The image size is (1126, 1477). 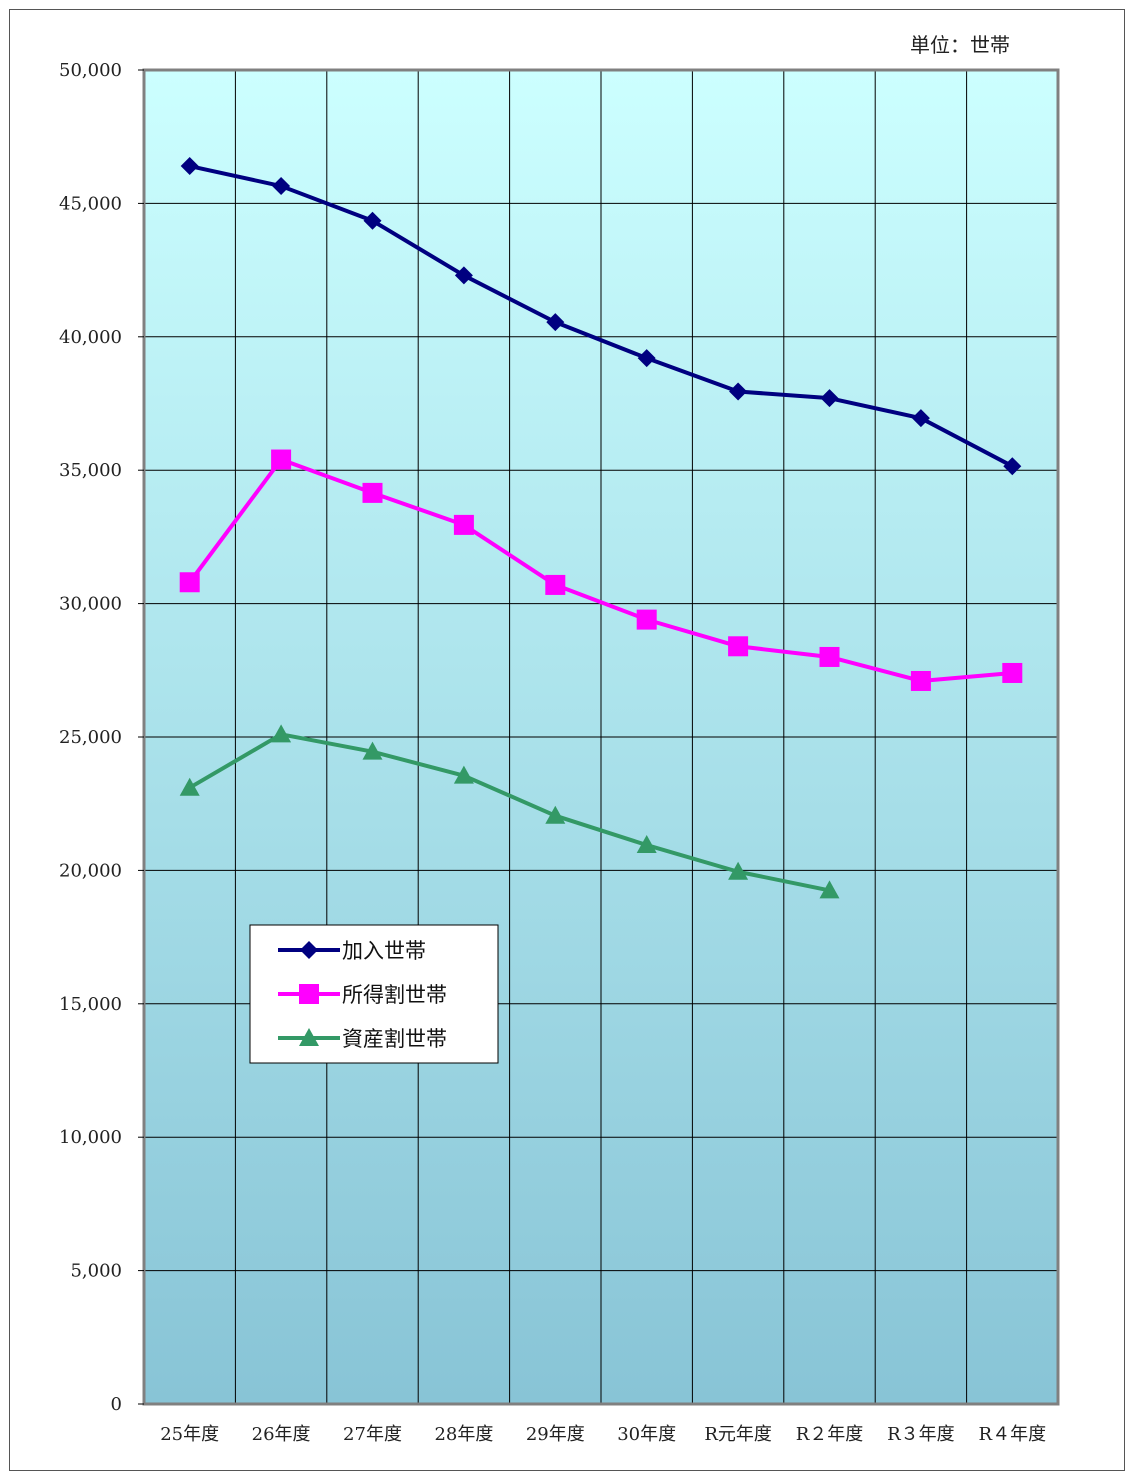 I want to click on x-tick-label: 30年度, so click(x=646, y=1434).